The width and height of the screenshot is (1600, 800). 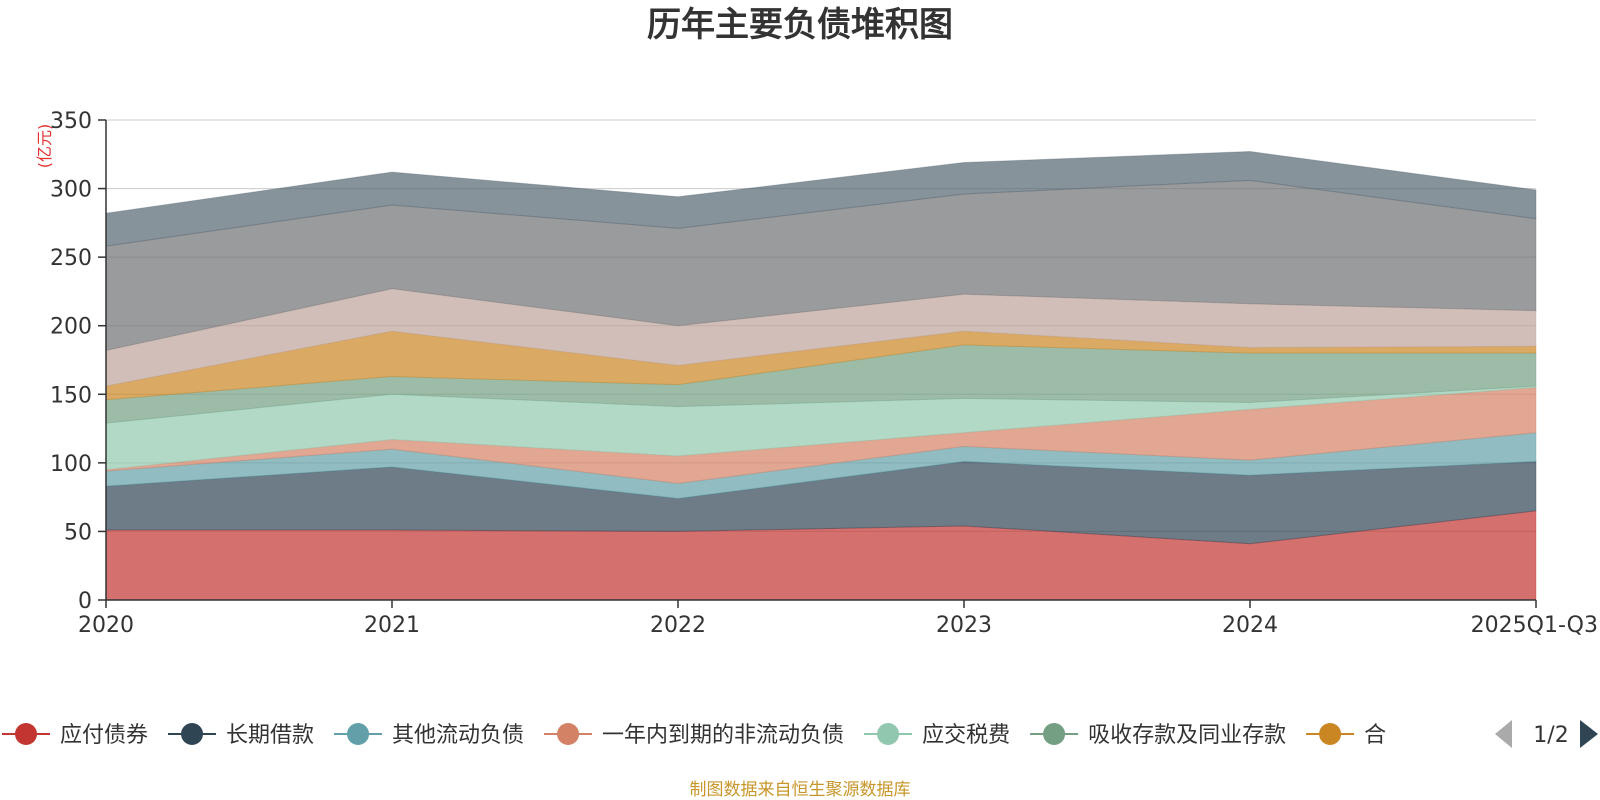 What do you see at coordinates (1346, 735) in the screenshot?
I see `legend-item: 合` at bounding box center [1346, 735].